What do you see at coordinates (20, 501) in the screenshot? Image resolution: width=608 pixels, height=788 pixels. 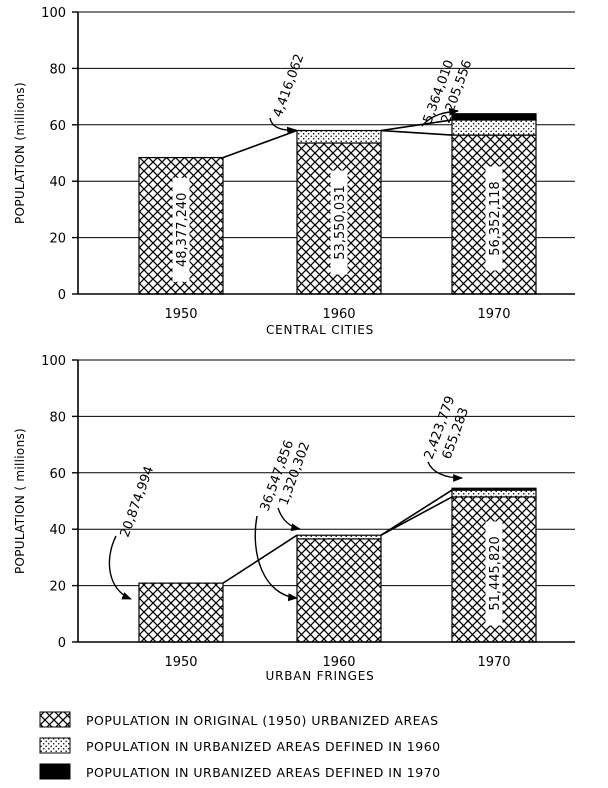 I see `y-axis-label: POPULATION ( millions)` at bounding box center [20, 501].